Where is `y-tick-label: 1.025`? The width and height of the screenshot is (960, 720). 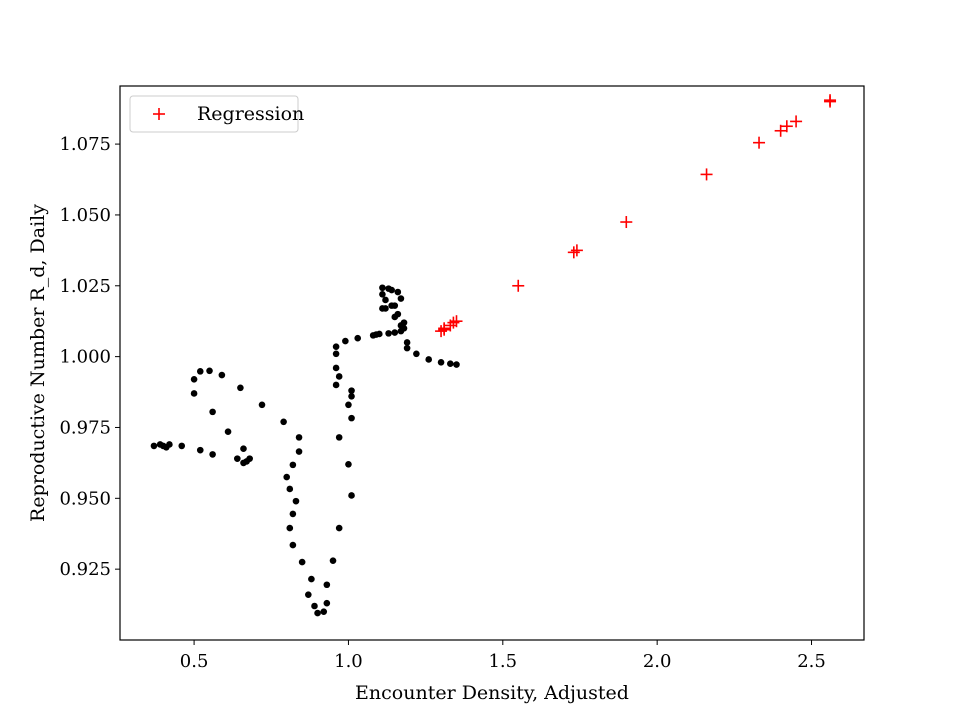
y-tick-label: 1.025 is located at coordinates (85, 286).